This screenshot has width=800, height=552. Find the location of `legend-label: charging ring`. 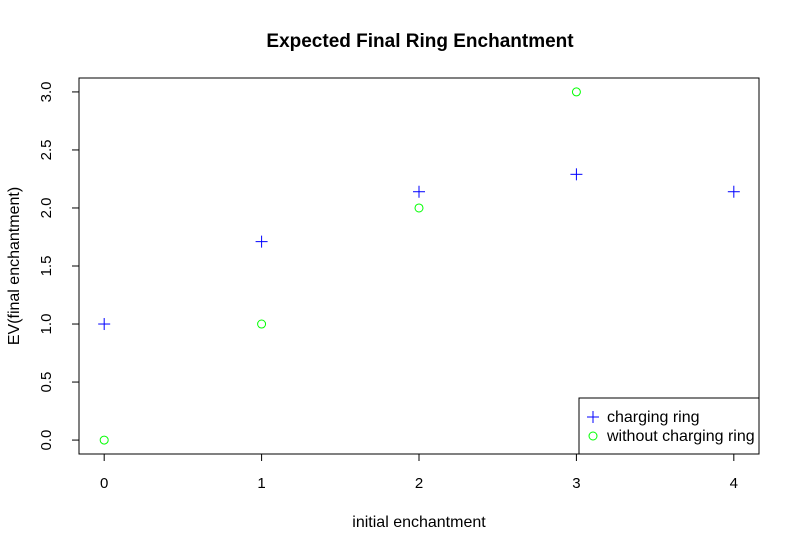

legend-label: charging ring is located at coordinates (653, 417).